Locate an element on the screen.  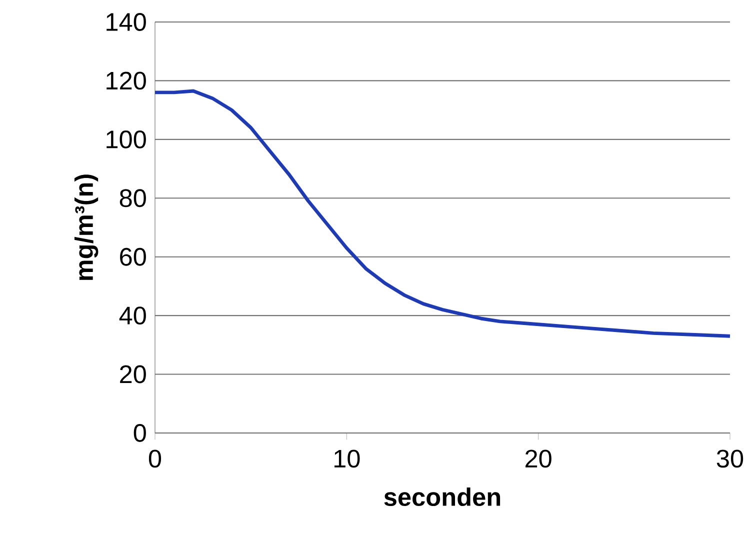
y-tick-label: 100 is located at coordinates (126, 139).